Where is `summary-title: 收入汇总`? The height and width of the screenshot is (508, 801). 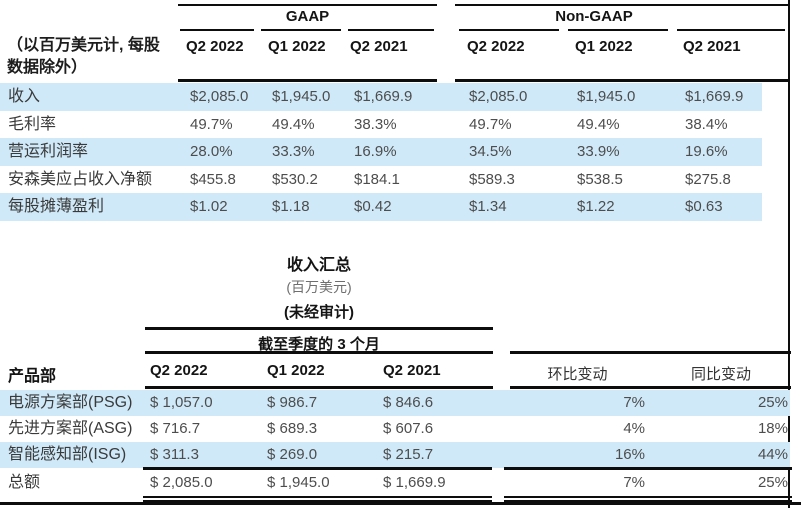 summary-title: 收入汇总 is located at coordinates (318, 265).